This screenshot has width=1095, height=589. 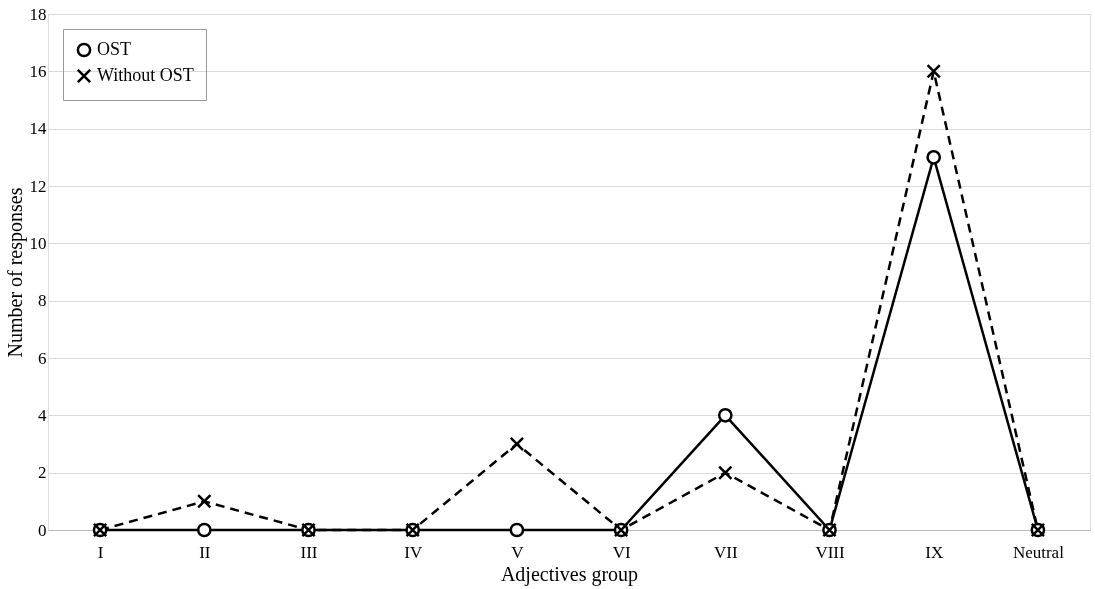 I want to click on y-tick-label: 16, so click(x=38, y=71).